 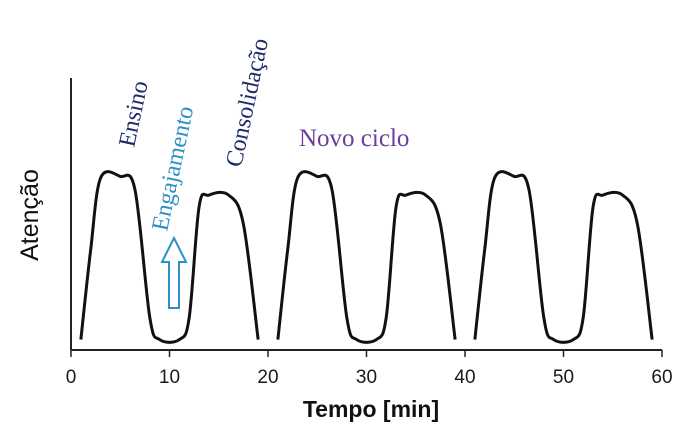 What do you see at coordinates (464, 377) in the screenshot?
I see `x-tick-label: 40` at bounding box center [464, 377].